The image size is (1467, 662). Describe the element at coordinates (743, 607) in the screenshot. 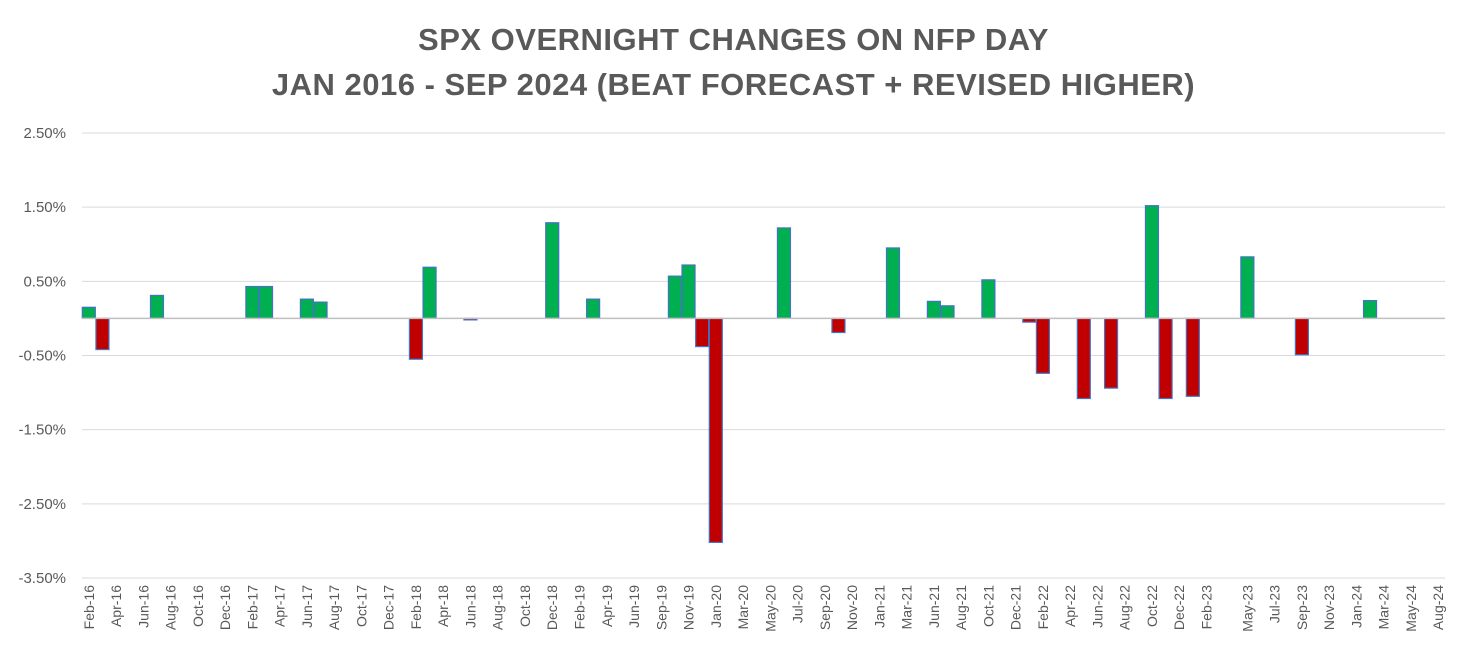

I see `x-tick-label: Mar-20` at that location.